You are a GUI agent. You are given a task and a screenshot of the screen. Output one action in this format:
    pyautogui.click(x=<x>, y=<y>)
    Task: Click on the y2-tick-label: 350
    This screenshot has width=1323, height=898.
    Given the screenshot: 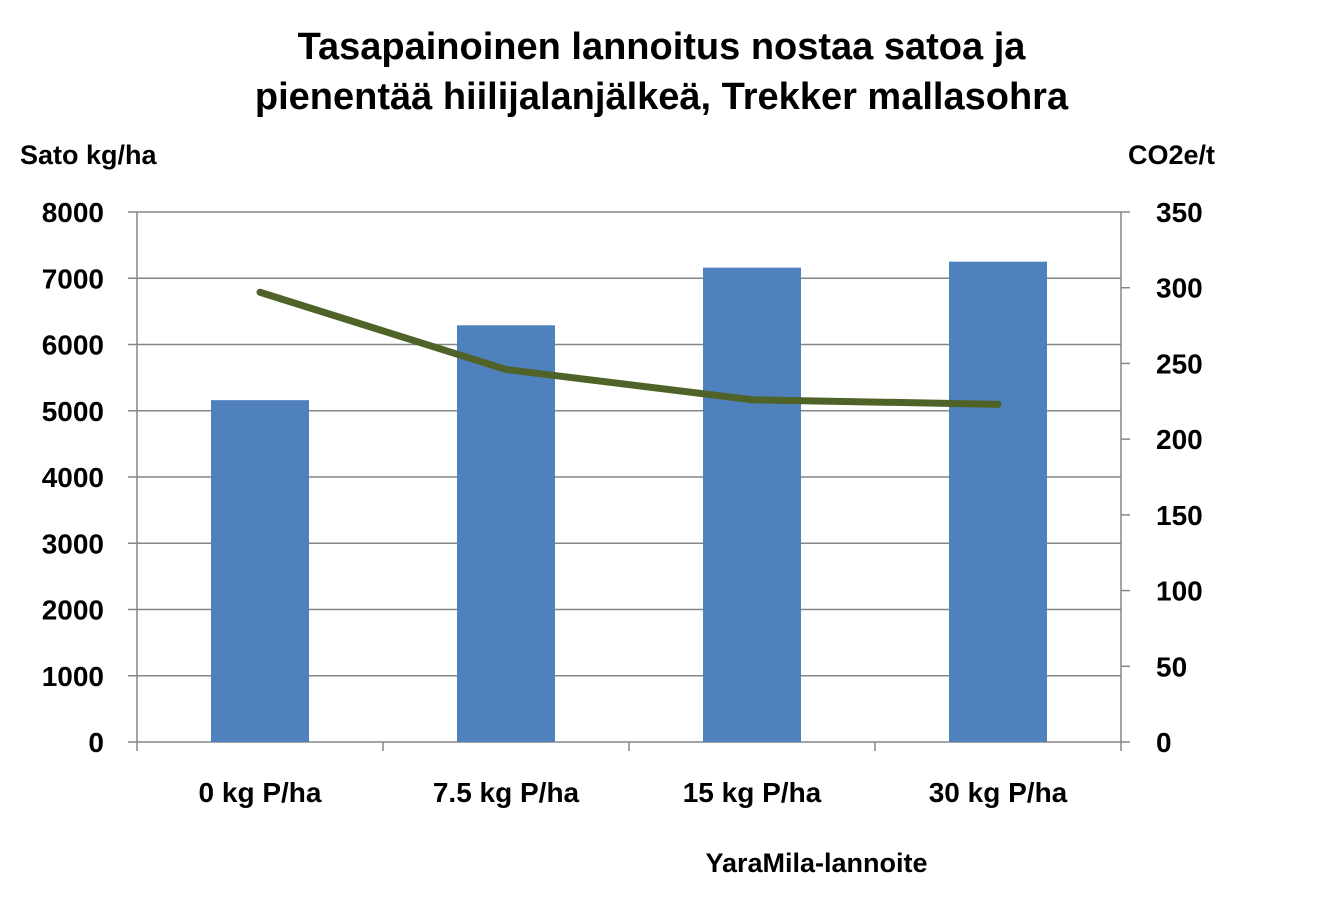 What is the action you would take?
    pyautogui.click(x=1179, y=212)
    